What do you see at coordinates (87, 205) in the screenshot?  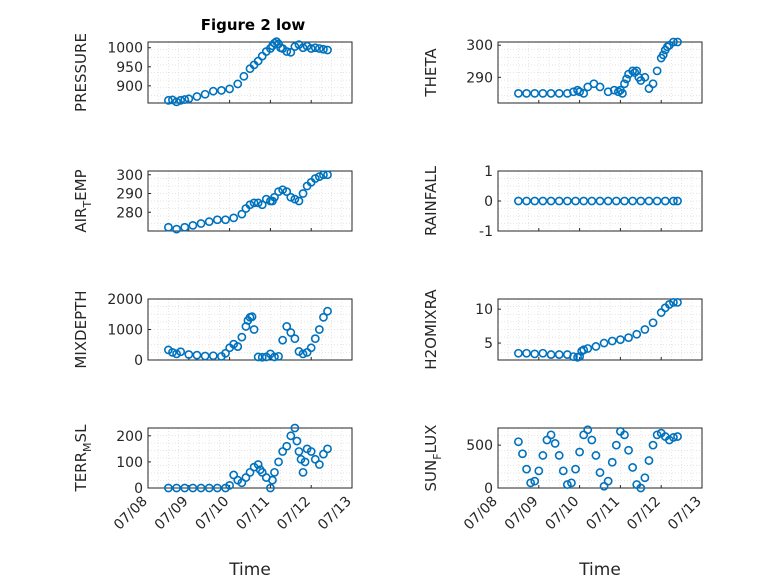 I see `panel-3-y-axis-label-sub: T` at bounding box center [87, 205].